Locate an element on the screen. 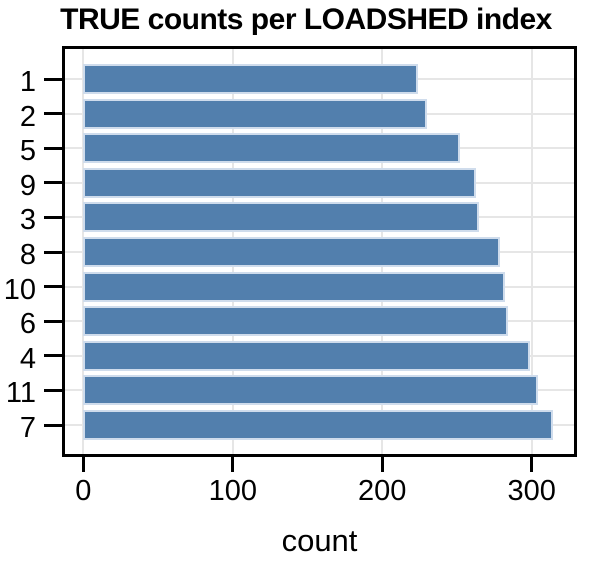 The image size is (612, 562). y-tick-label: 5 is located at coordinates (27, 151).